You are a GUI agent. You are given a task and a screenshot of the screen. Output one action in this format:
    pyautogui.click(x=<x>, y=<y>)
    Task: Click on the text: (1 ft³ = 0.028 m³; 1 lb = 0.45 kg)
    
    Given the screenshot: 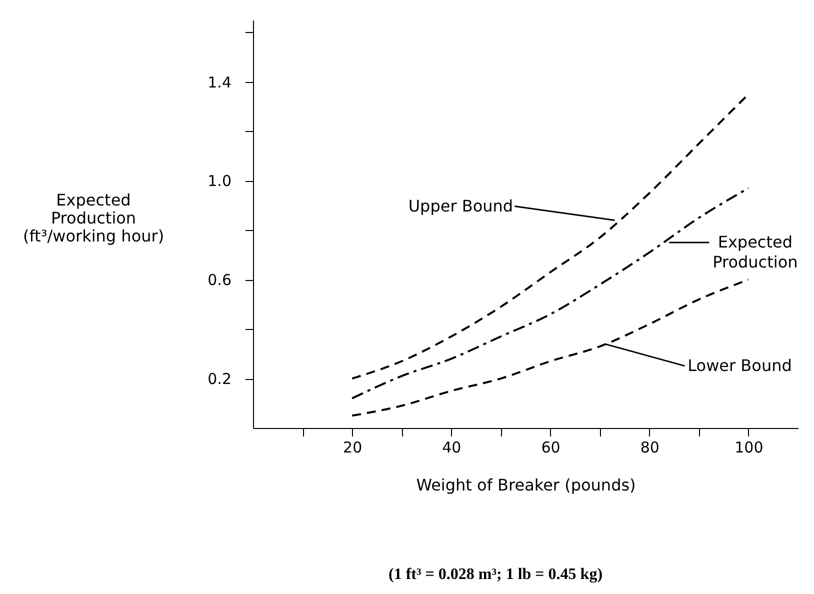 What is the action you would take?
    pyautogui.click(x=495, y=574)
    